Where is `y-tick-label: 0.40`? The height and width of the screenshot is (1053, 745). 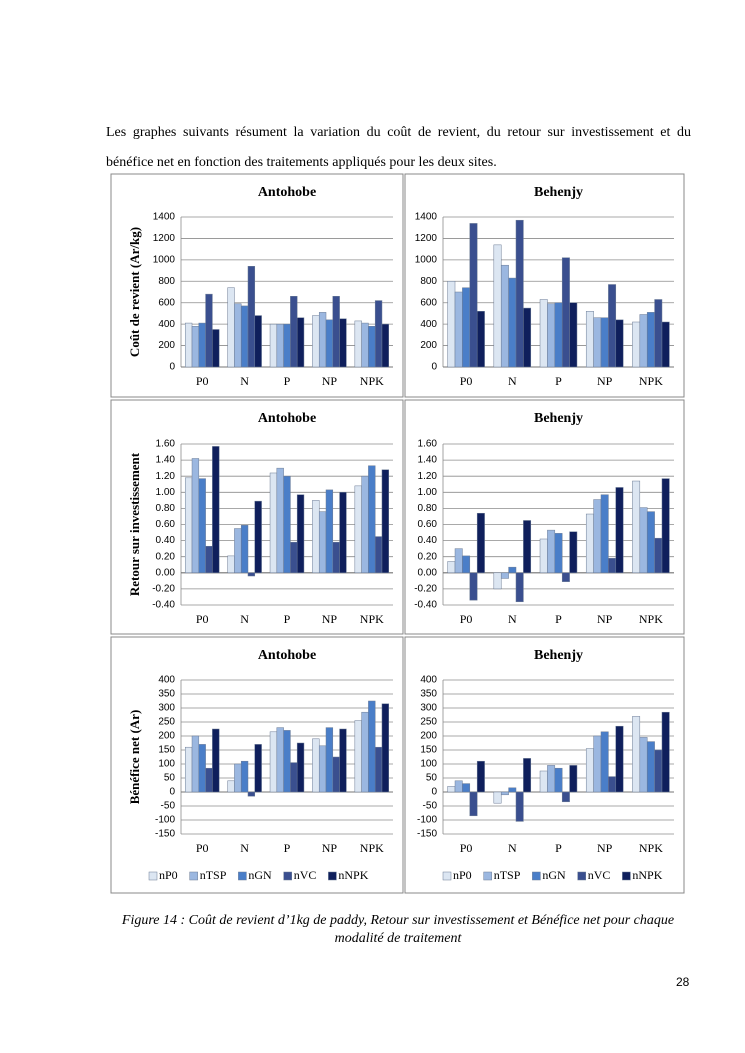 y-tick-label: 0.40 is located at coordinates (166, 540).